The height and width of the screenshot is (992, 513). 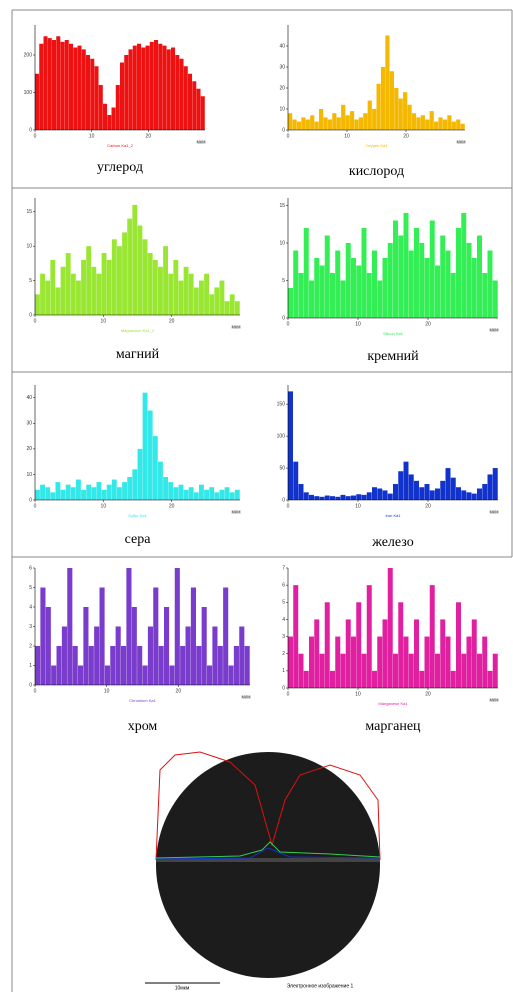 I want to click on caption: хром, so click(x=143, y=726).